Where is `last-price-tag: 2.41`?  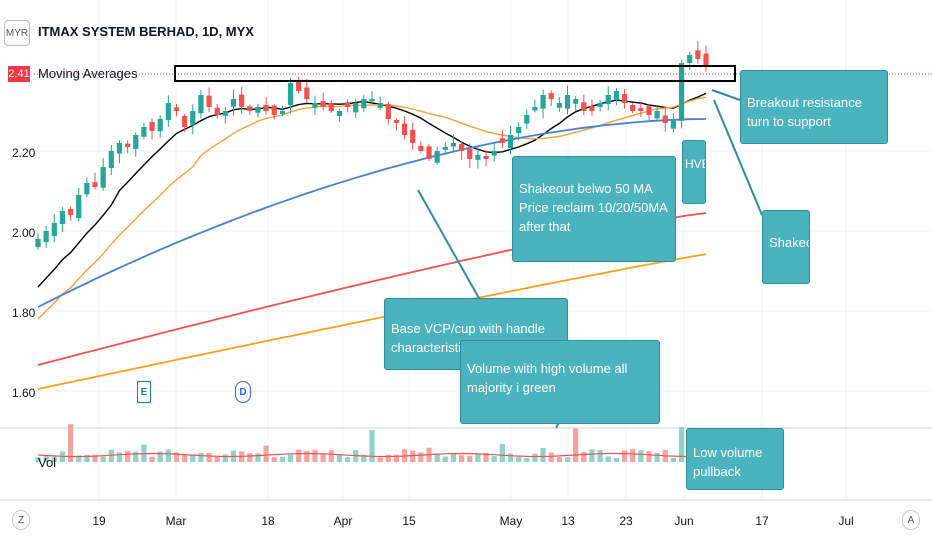
last-price-tag: 2.41 is located at coordinates (19, 74).